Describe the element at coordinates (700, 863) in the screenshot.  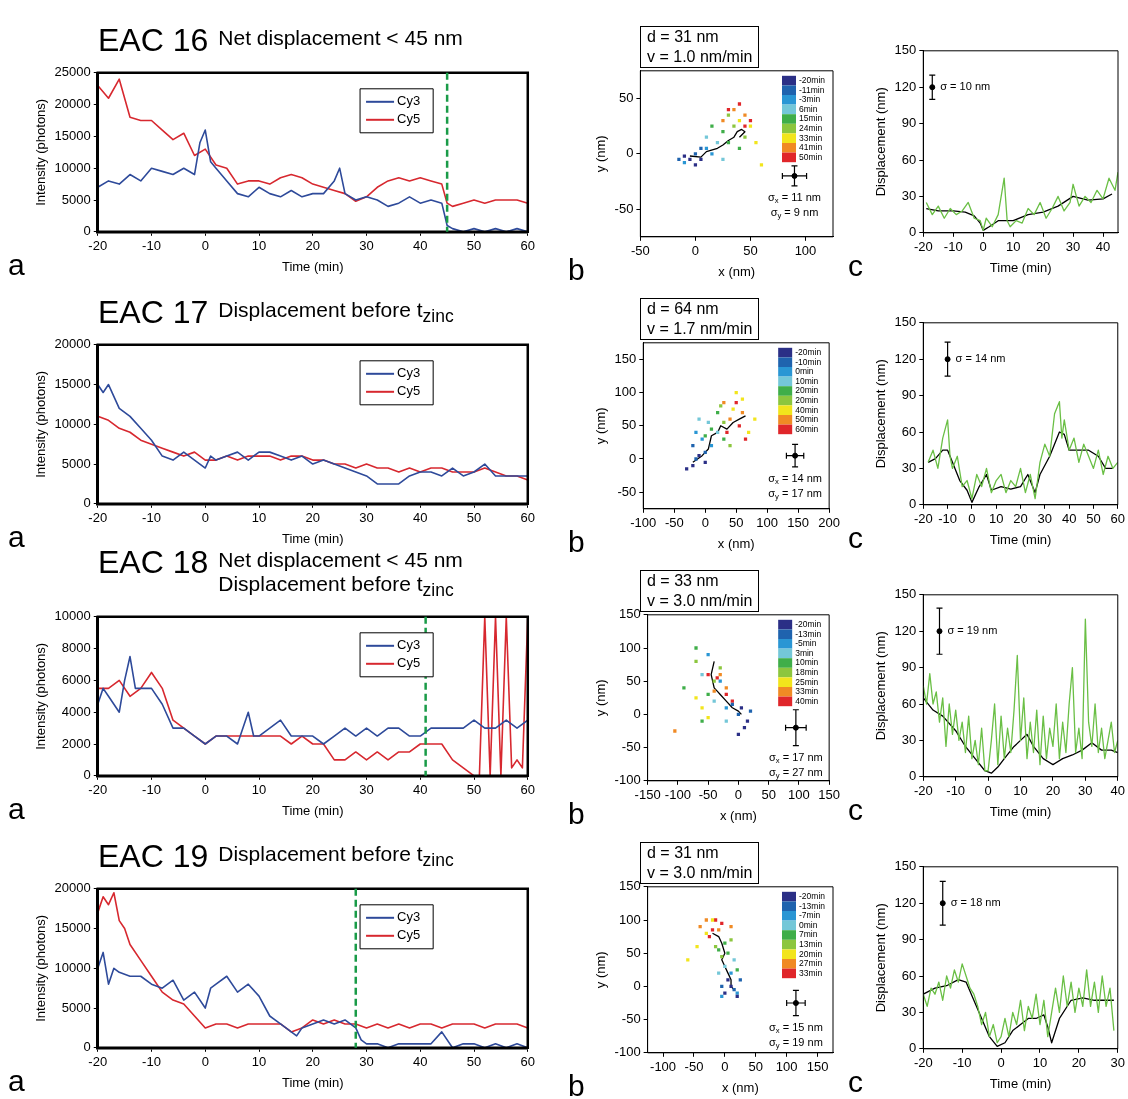
I see `chart-title: d = 31 nm v = 3.0 nm/min` at that location.